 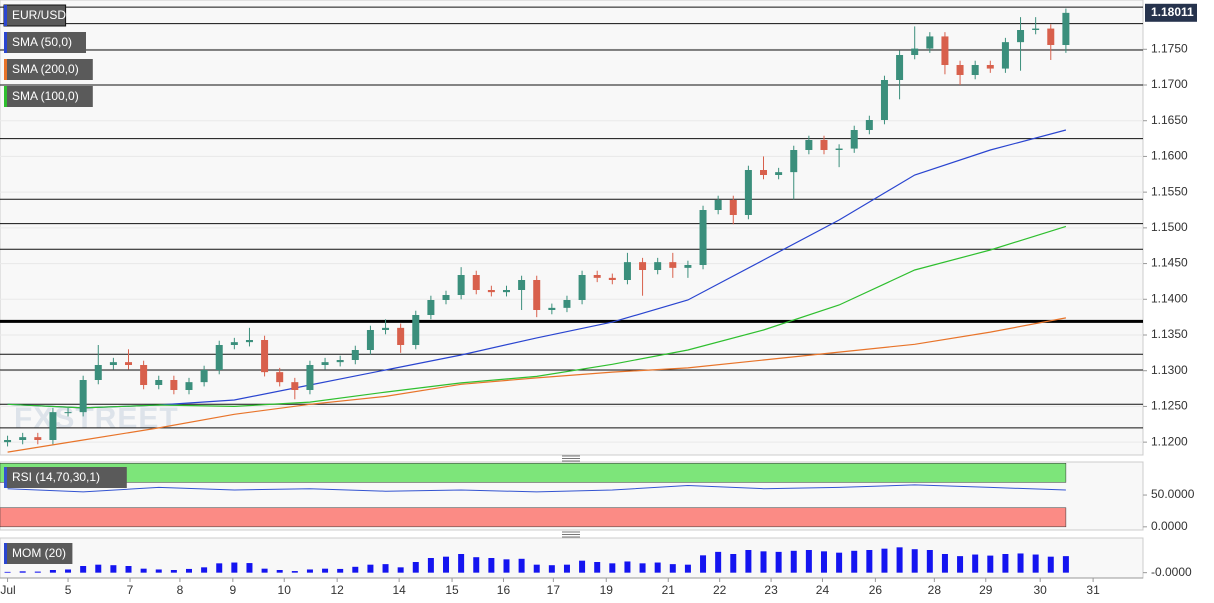 What do you see at coordinates (1169, 334) in the screenshot?
I see `y-tick-label: 1.1350` at bounding box center [1169, 334].